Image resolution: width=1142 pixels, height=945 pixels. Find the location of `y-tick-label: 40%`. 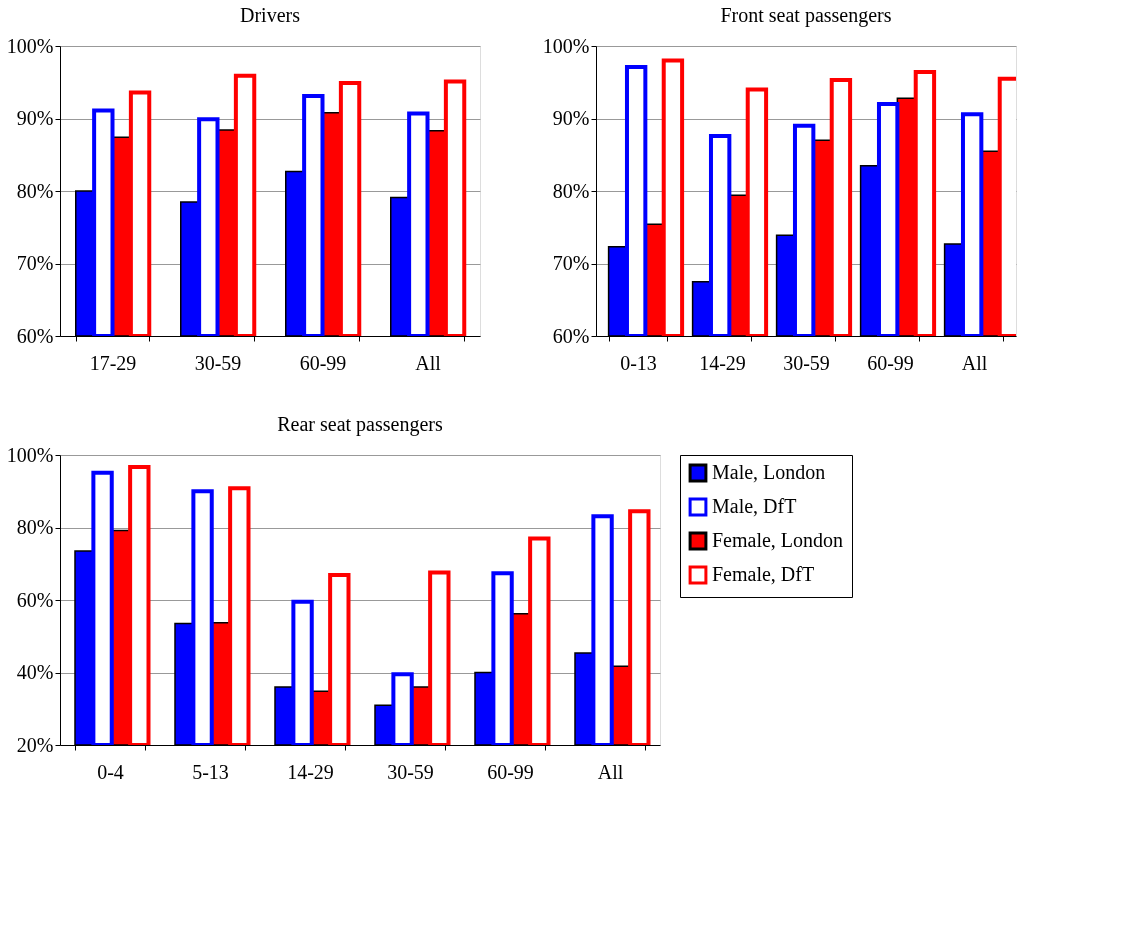

y-tick-label: 40% is located at coordinates (35, 672).